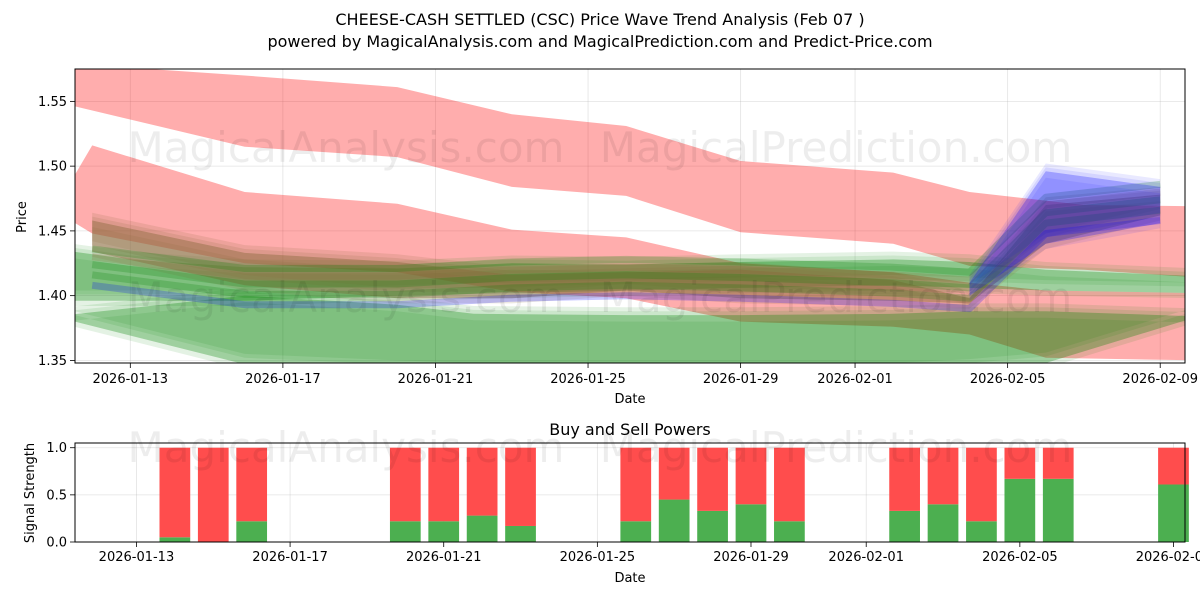  What do you see at coordinates (30, 493) in the screenshot?
I see `power-y-label: Signal Strength` at bounding box center [30, 493].